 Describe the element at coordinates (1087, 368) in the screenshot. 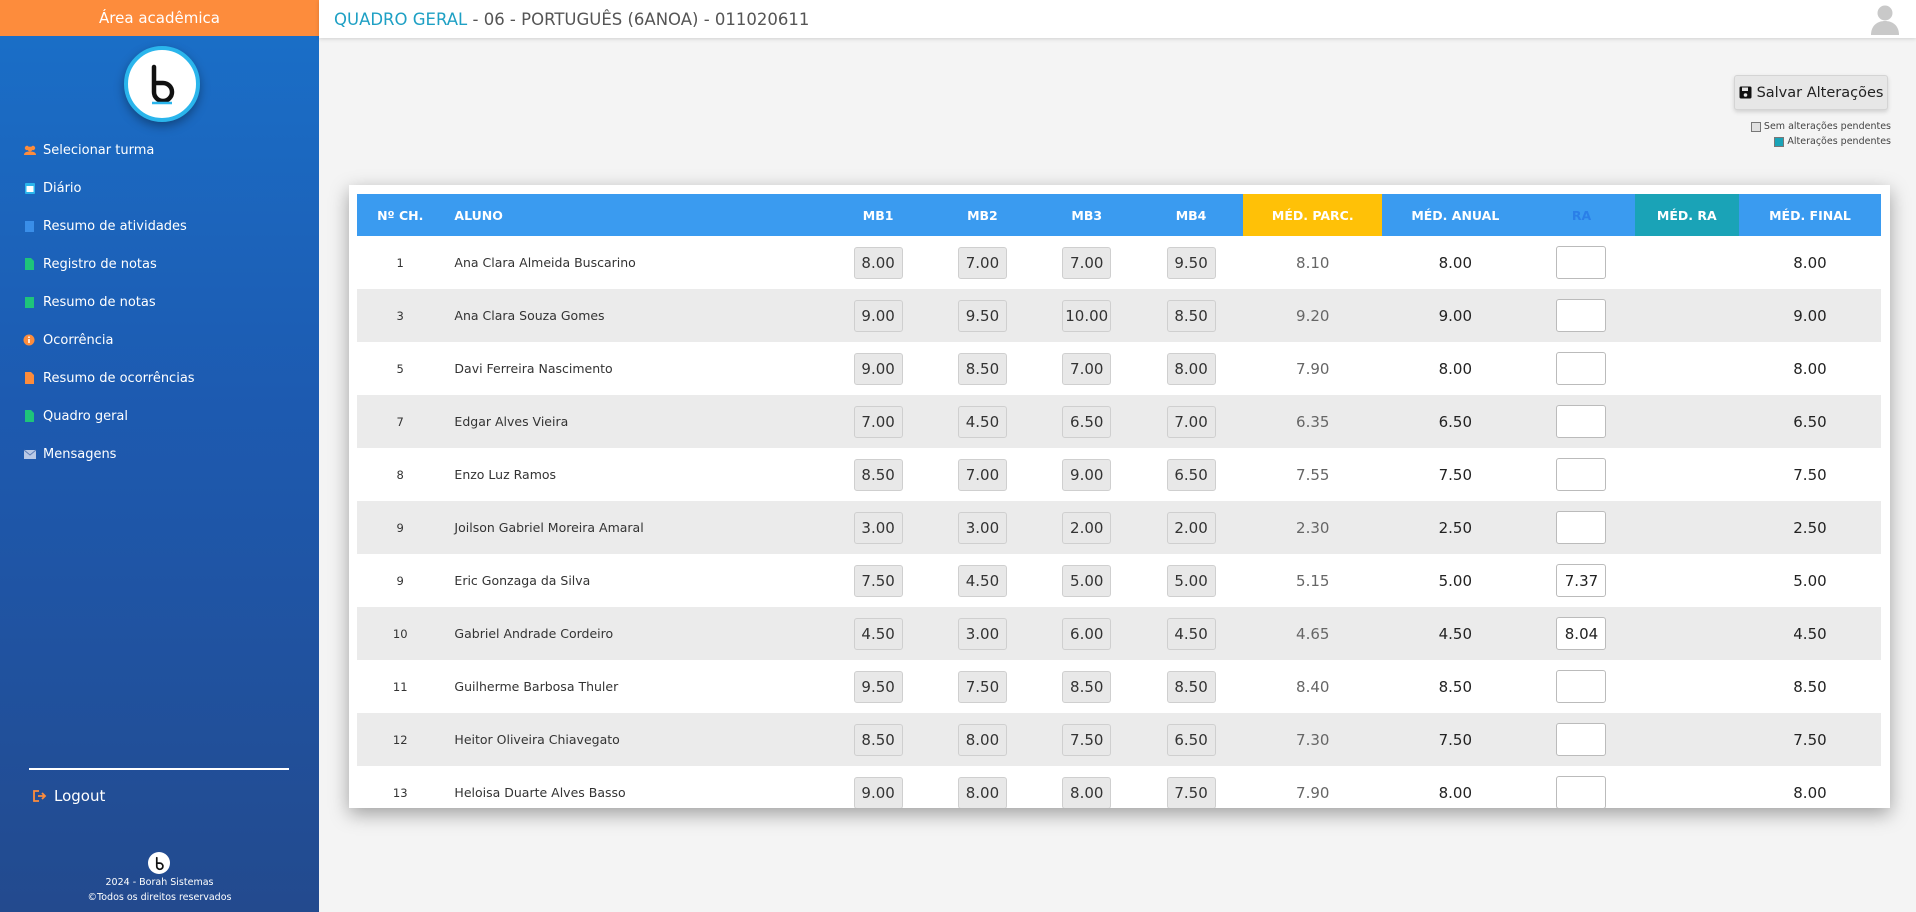

I see `cell-mb3: 7.00` at that location.